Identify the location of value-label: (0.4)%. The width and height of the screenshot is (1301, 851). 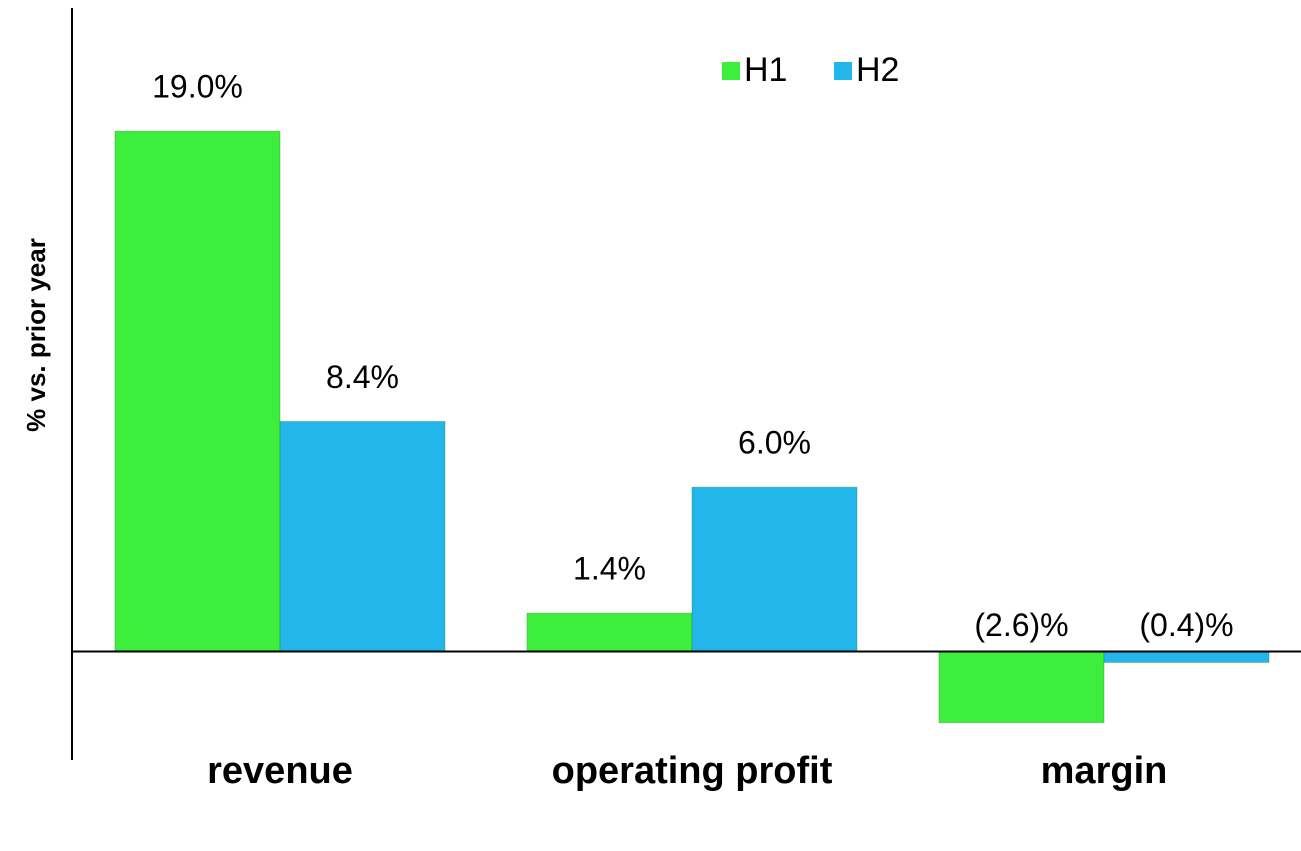
(1186, 625).